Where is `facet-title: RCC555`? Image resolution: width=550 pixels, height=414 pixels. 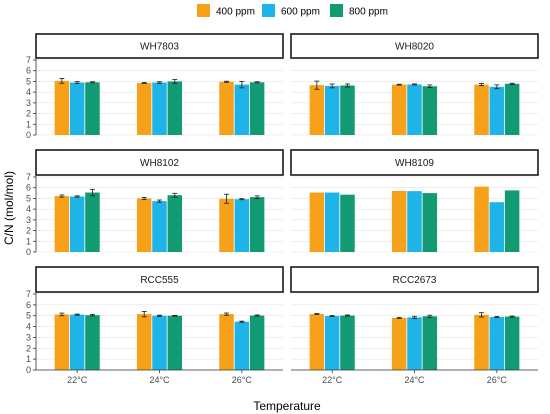
facet-title: RCC555 is located at coordinates (159, 280).